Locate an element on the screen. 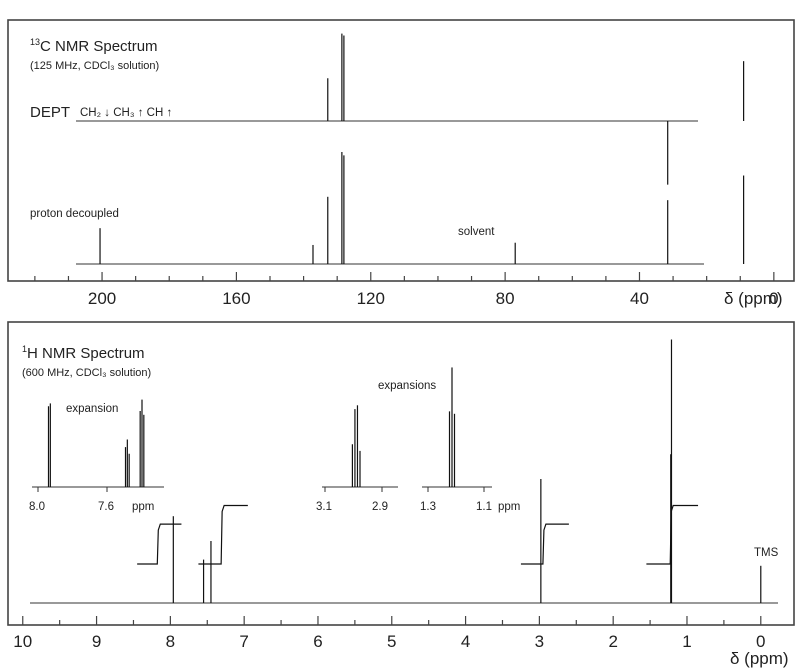 This screenshot has width=802, height=672. inset-quartet: expansions 3.1 2.9 is located at coordinates (376, 446).